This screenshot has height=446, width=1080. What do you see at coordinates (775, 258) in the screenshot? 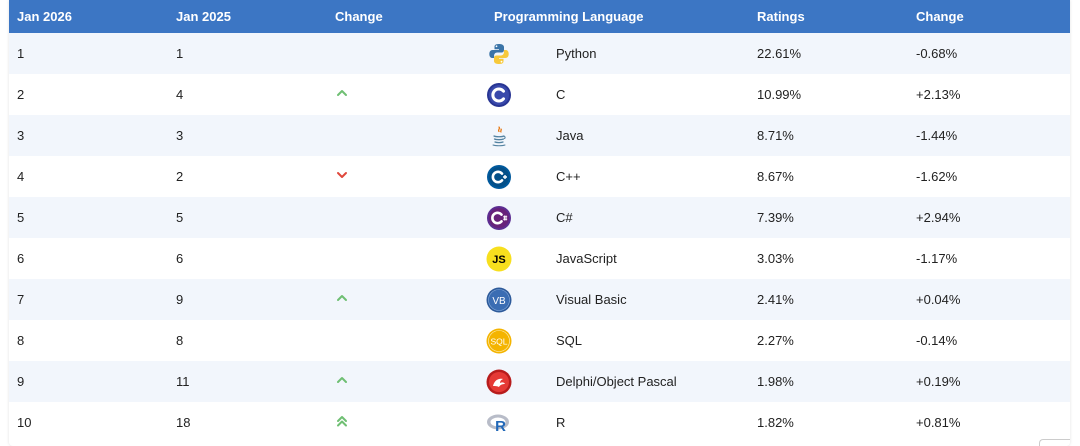
I see `rating-value: 3.03%` at bounding box center [775, 258].